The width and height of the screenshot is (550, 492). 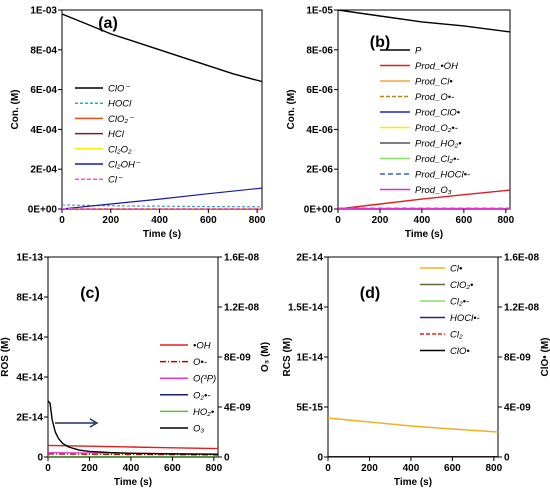 What do you see at coordinates (29, 298) in the screenshot?
I see `y-tick-label: 8E-14` at bounding box center [29, 298].